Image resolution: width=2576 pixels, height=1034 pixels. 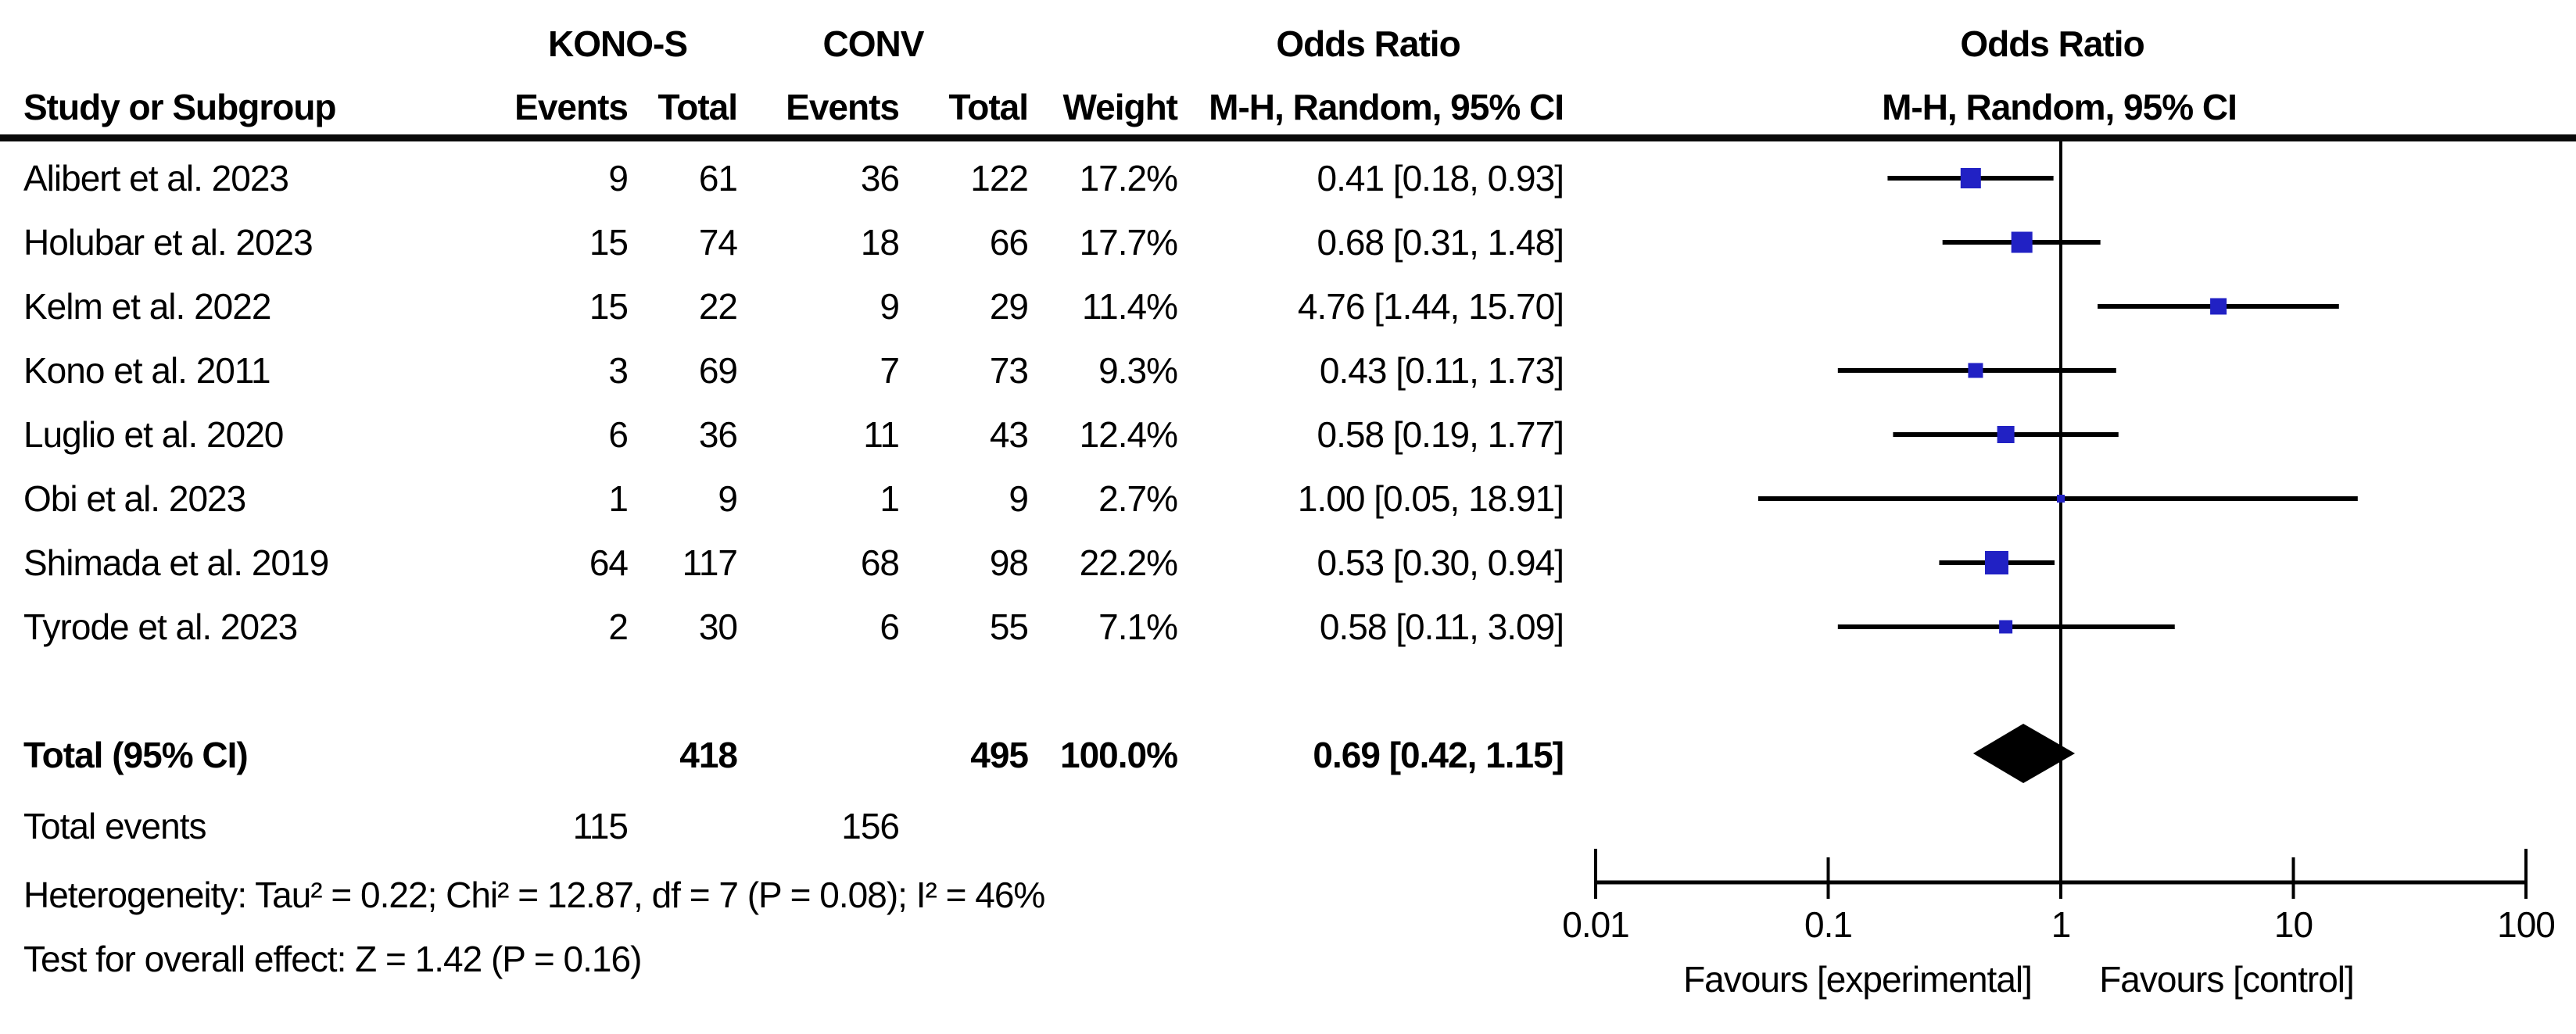 What do you see at coordinates (1441, 242) in the screenshot?
I see `or-ci-cell: 0.68 [0.31, 1.48]` at bounding box center [1441, 242].